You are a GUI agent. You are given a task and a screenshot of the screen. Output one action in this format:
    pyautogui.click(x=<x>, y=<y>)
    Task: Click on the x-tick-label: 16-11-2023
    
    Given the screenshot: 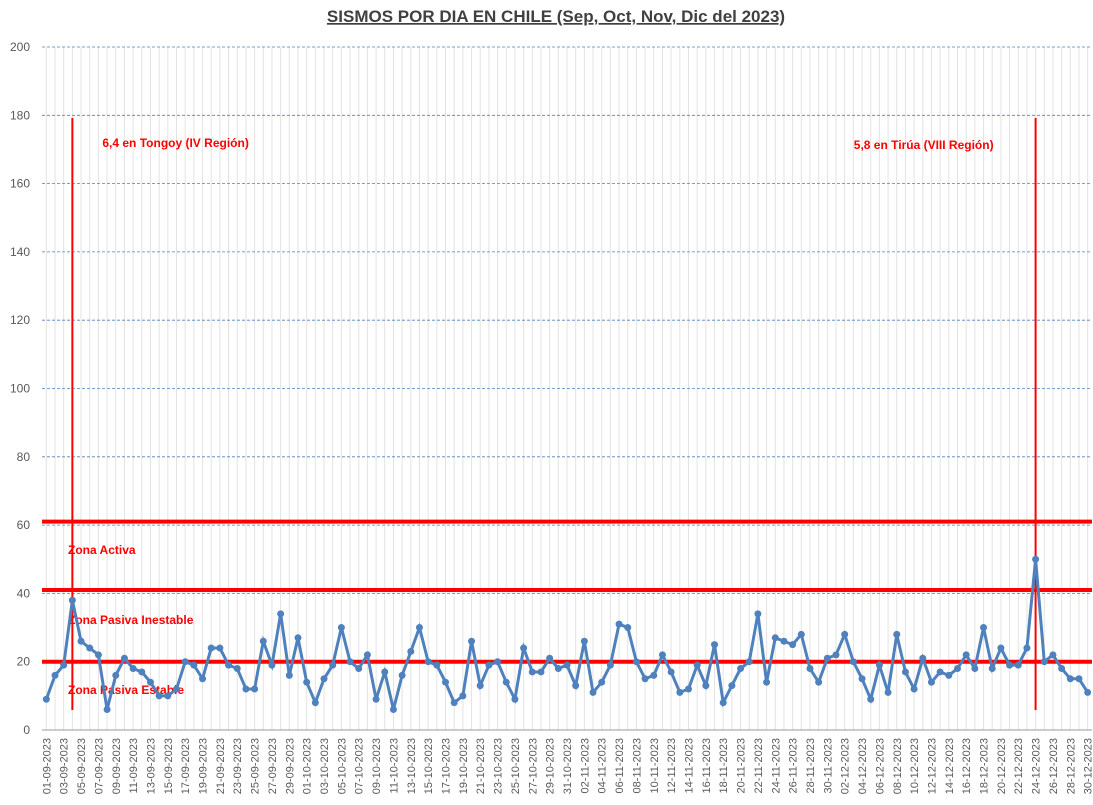 What is the action you would take?
    pyautogui.click(x=707, y=765)
    